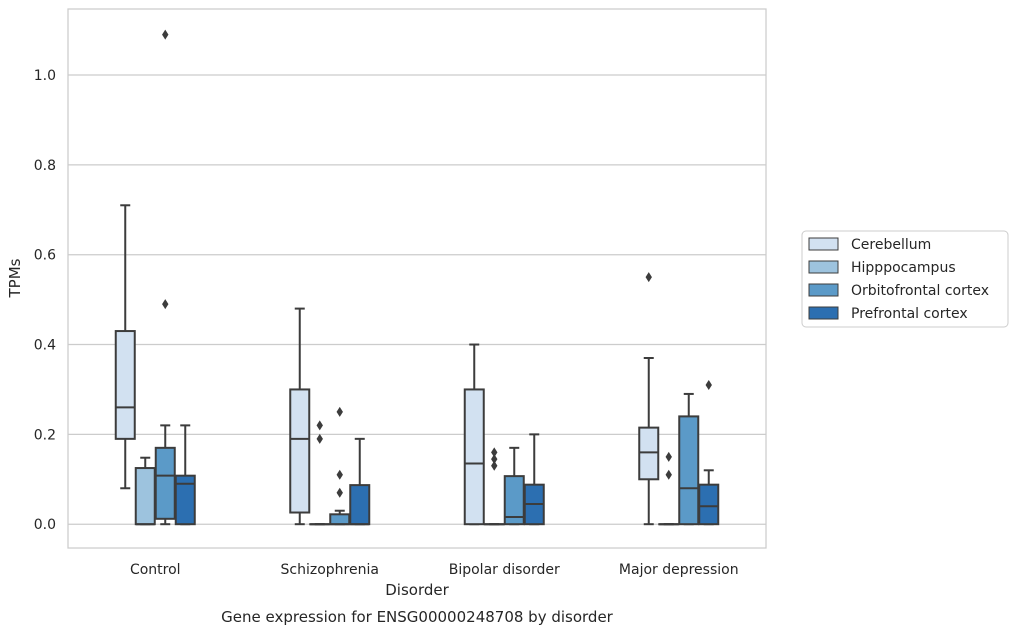  What do you see at coordinates (909, 314) in the screenshot?
I see `legend-label: Prefrontal cortex` at bounding box center [909, 314].